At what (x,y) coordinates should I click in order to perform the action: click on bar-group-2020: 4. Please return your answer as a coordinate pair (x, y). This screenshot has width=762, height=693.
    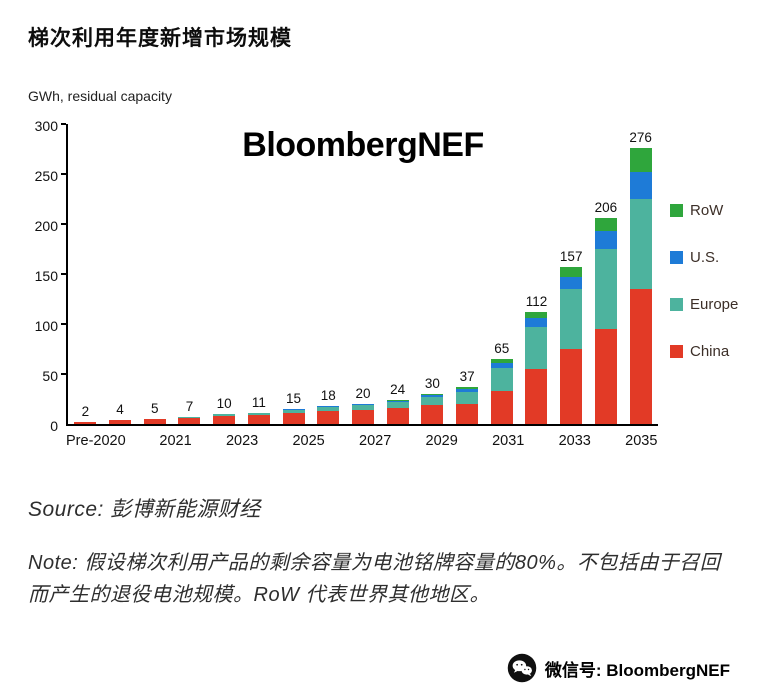
    Looking at the image, I should click on (120, 274).